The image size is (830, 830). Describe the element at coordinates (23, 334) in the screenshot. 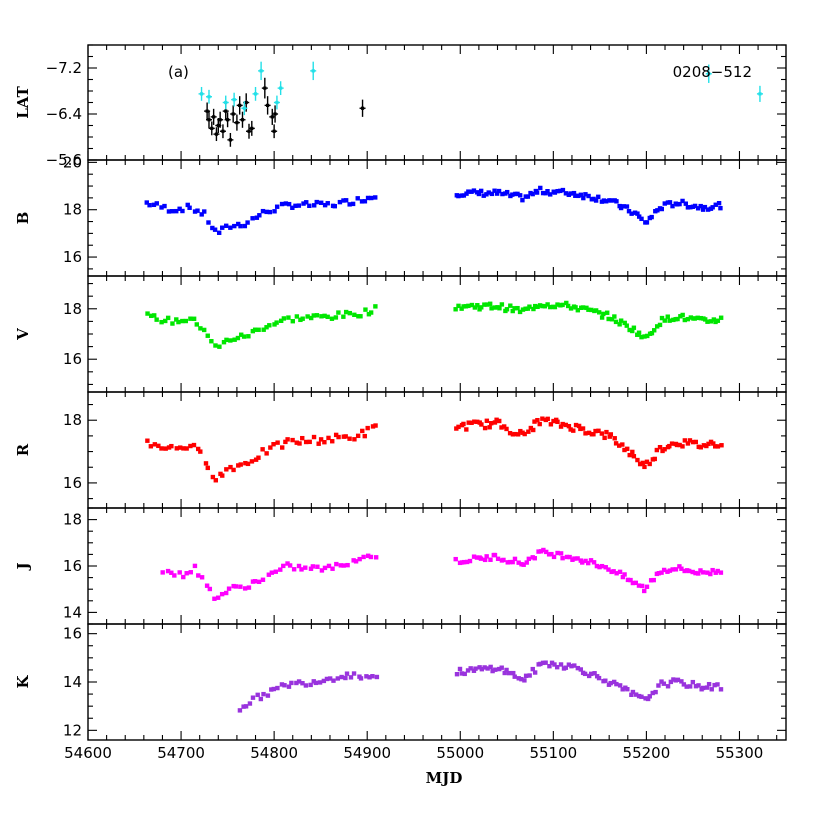

I see `y-axis-label: V` at that location.